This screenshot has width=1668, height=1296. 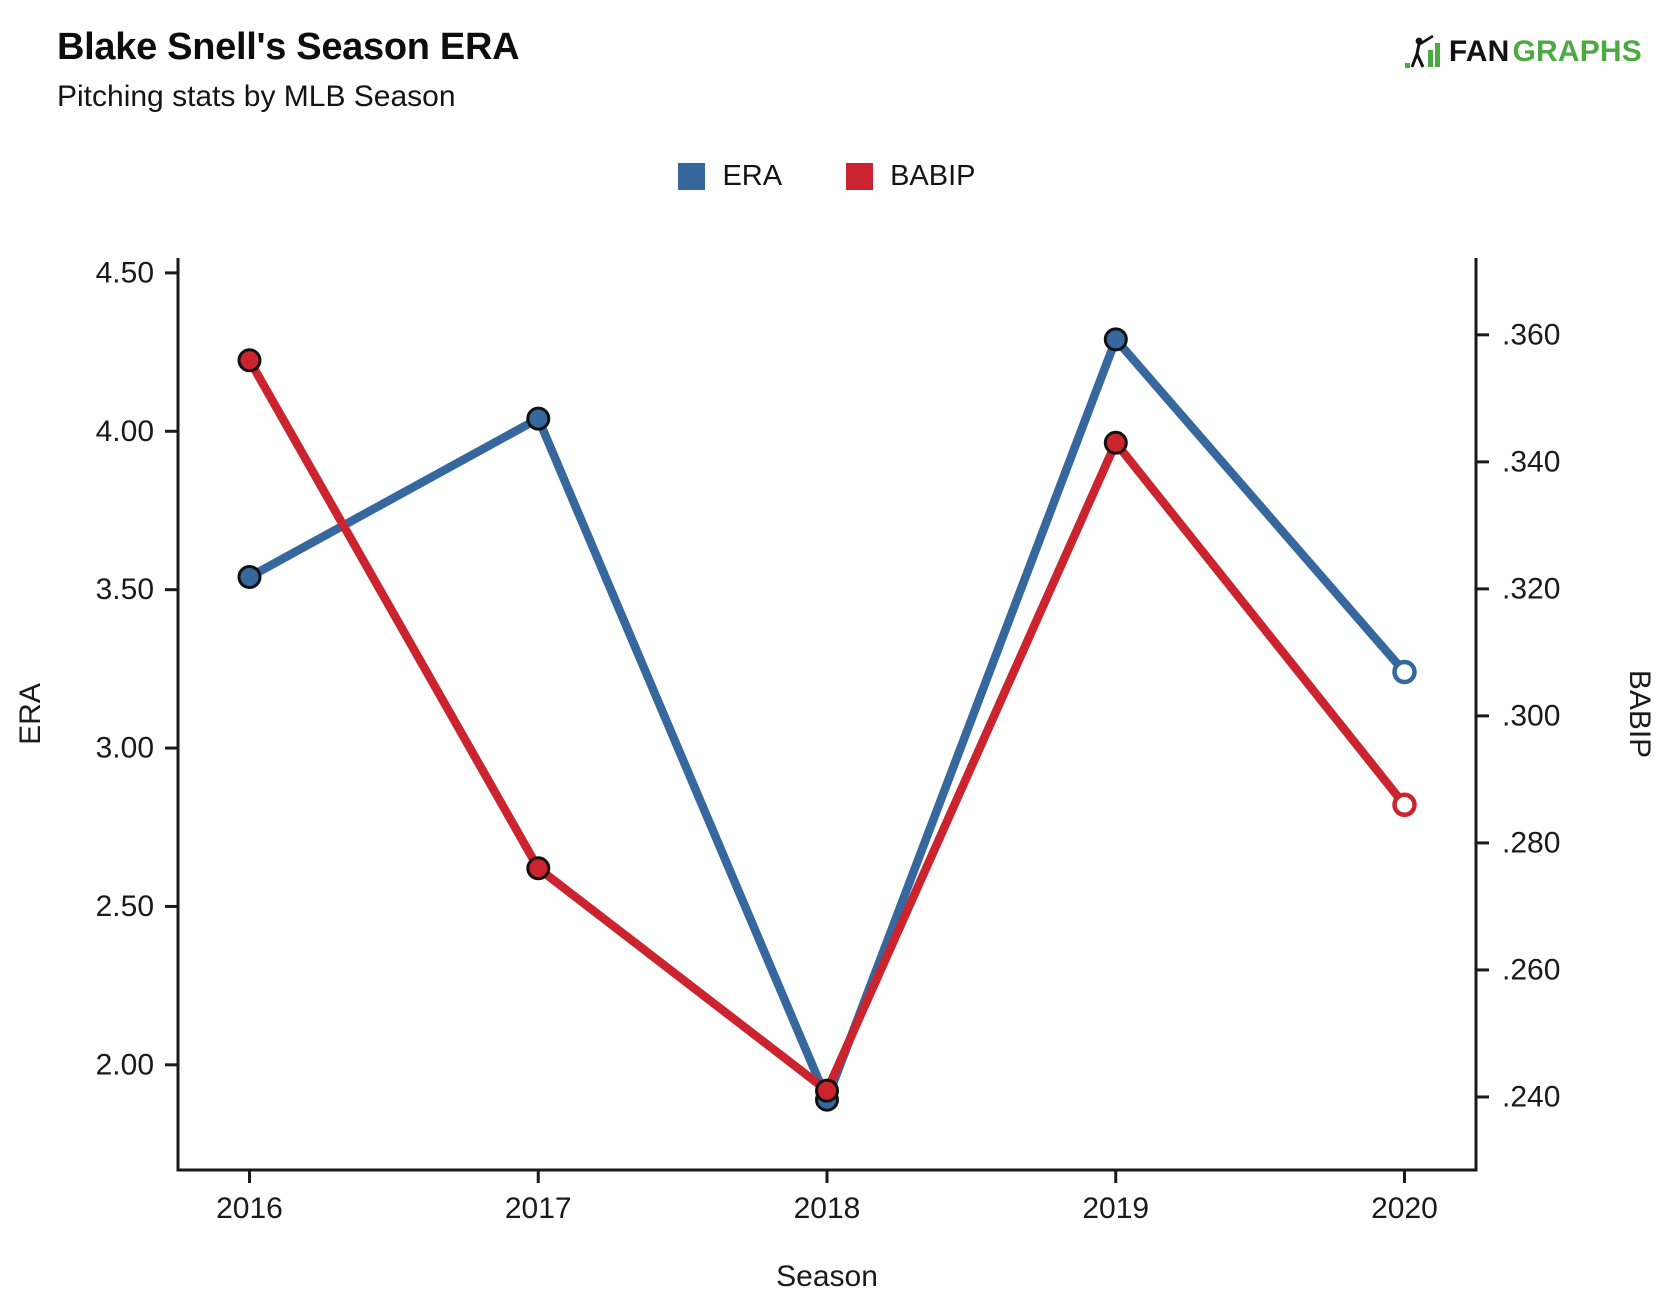 What do you see at coordinates (249, 1208) in the screenshot?
I see `season-axis-tick-label: 2016` at bounding box center [249, 1208].